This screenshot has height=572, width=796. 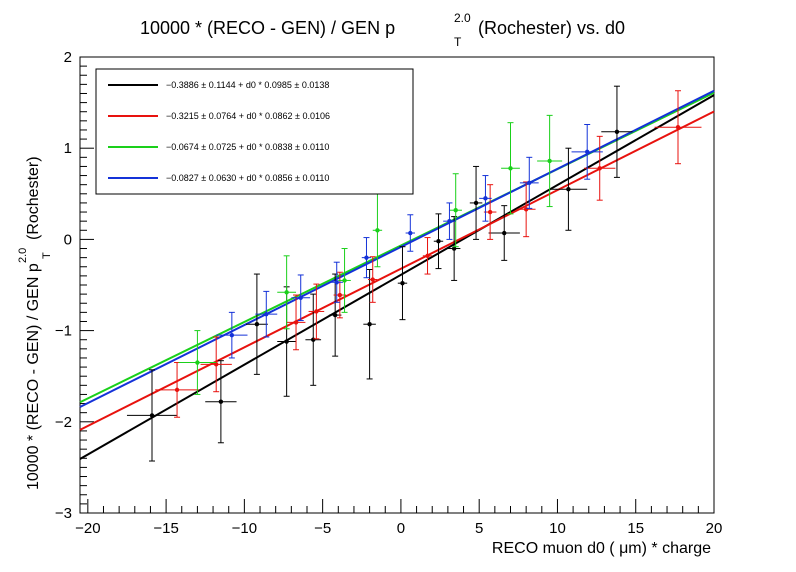 I want to click on legend-label-blue: −0.0827 ± 0.0630 + d0 * 0.0856 ± 0.0110, so click(x=247, y=178).